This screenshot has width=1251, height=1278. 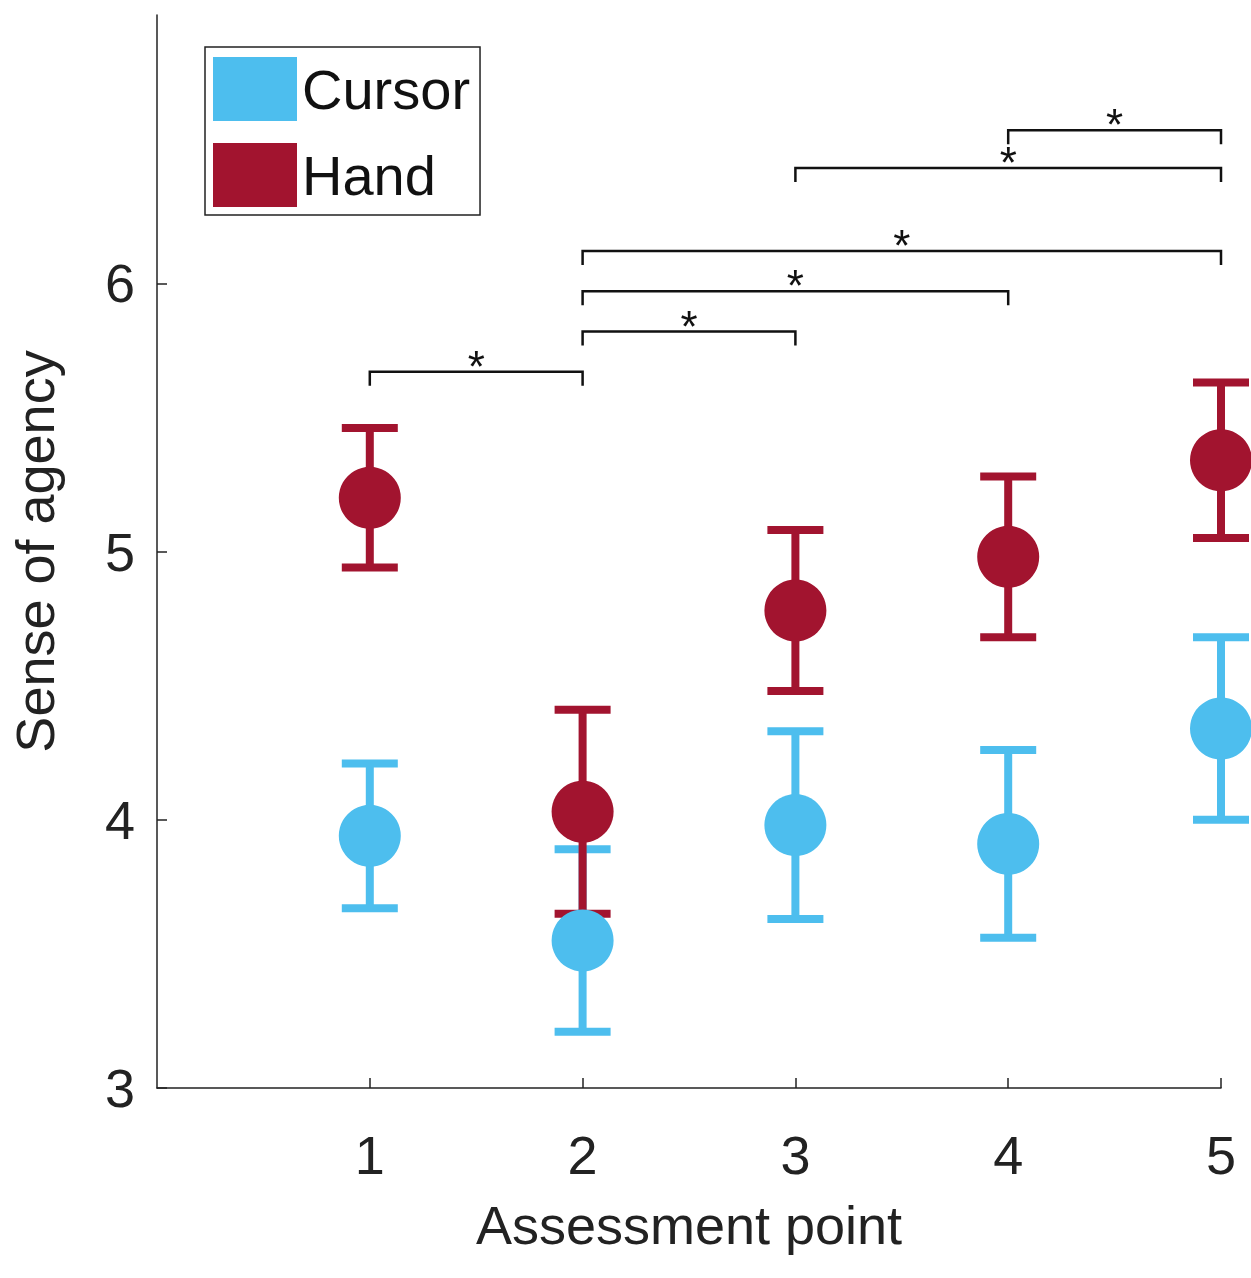 I want to click on legend-label: Hand, so click(x=369, y=175).